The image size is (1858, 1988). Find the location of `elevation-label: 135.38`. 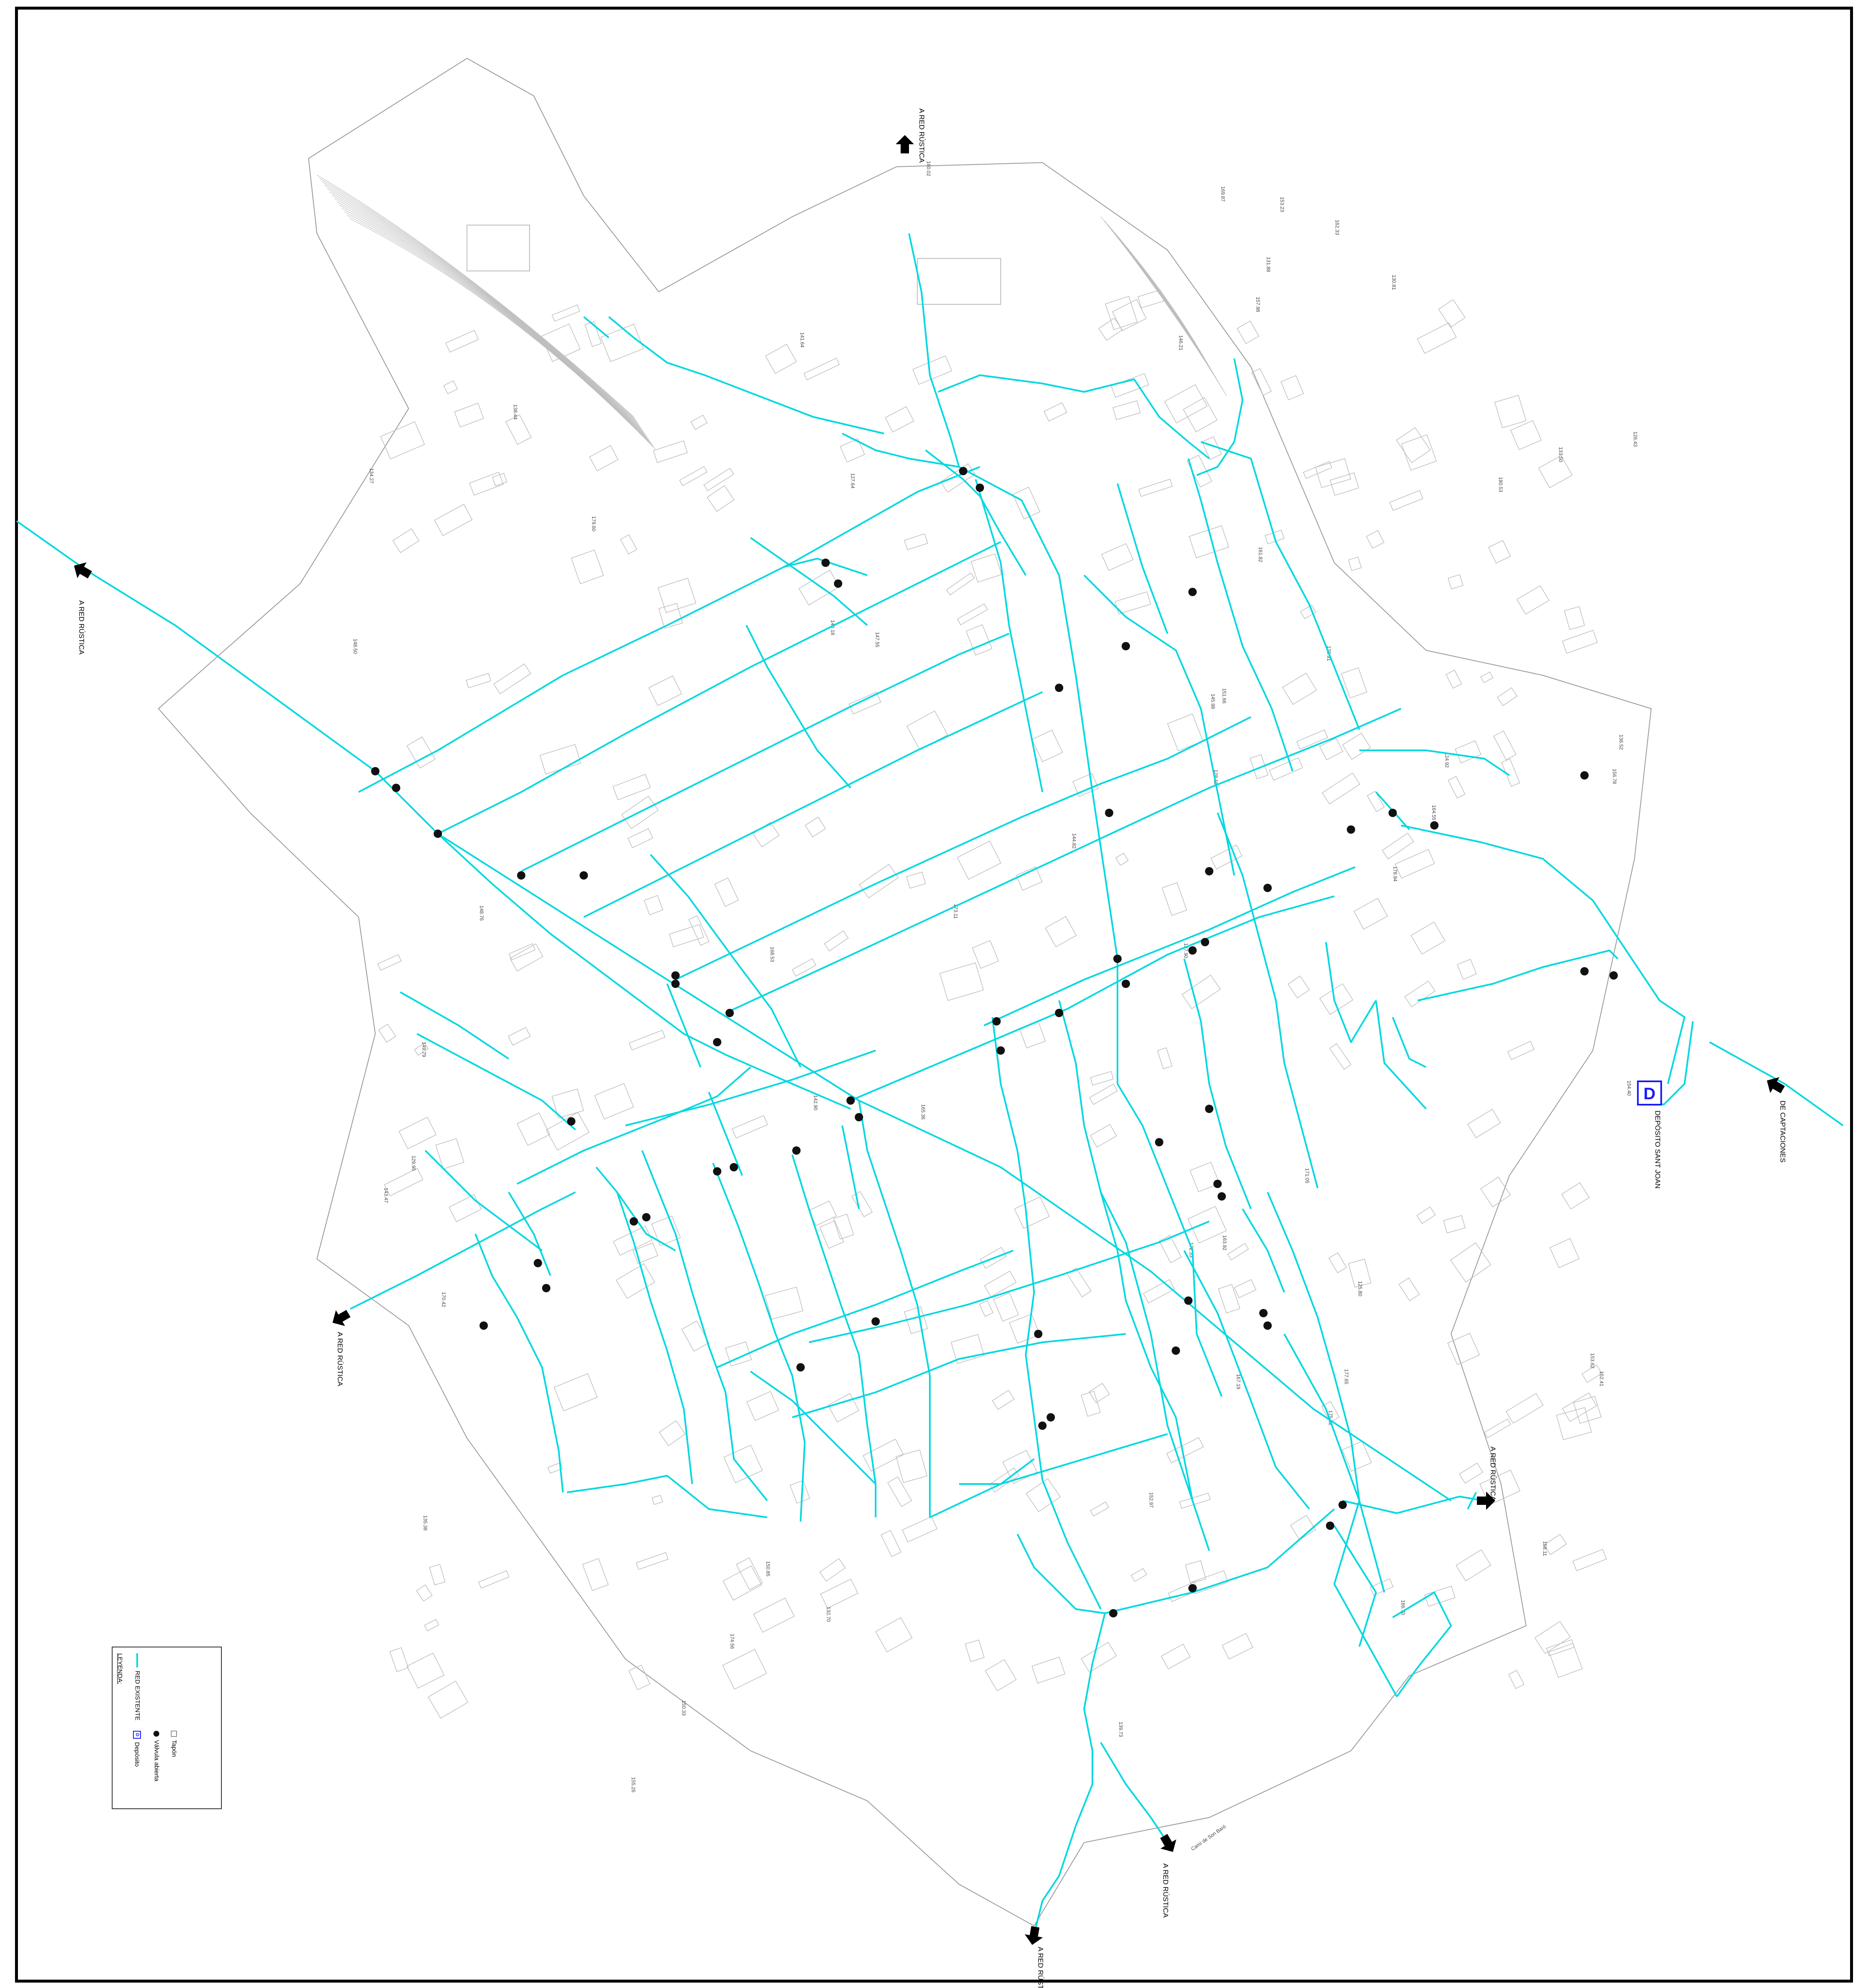

elevation-label: 135.38 is located at coordinates (425, 1523).